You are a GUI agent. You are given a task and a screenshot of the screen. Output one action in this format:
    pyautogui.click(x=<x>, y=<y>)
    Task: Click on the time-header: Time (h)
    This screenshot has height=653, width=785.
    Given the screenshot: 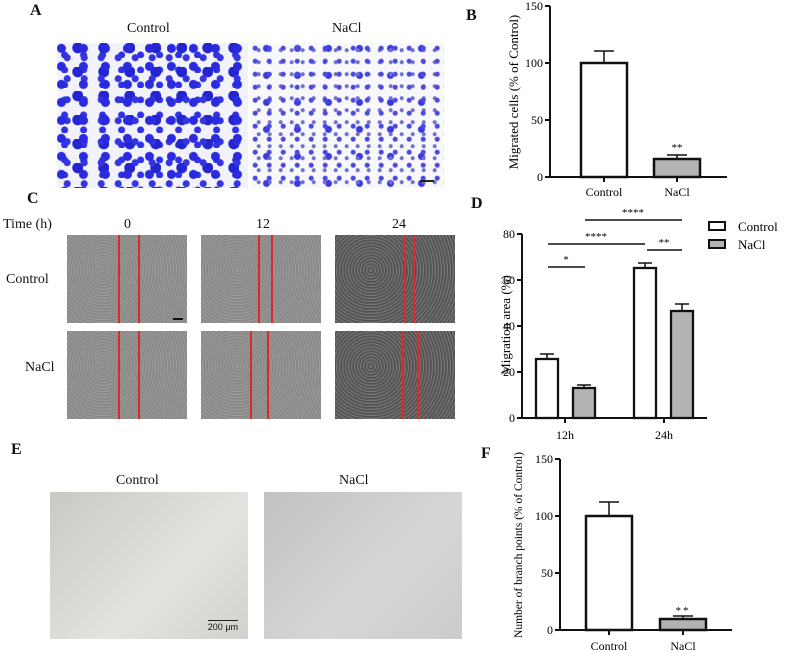 What is the action you would take?
    pyautogui.click(x=27, y=224)
    